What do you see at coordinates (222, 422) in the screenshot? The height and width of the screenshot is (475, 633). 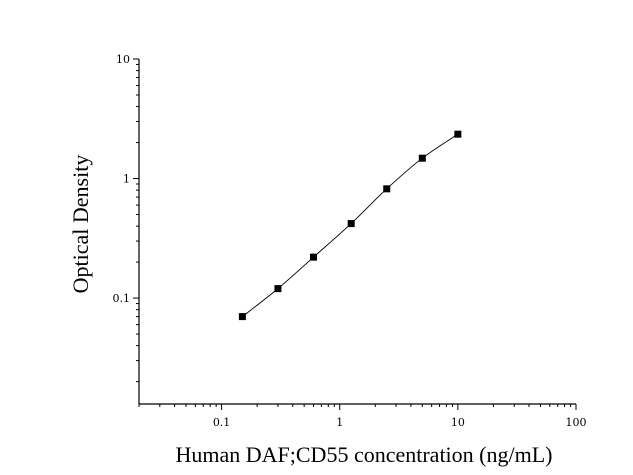 I see `x-tick-label: 0.1` at bounding box center [222, 422].